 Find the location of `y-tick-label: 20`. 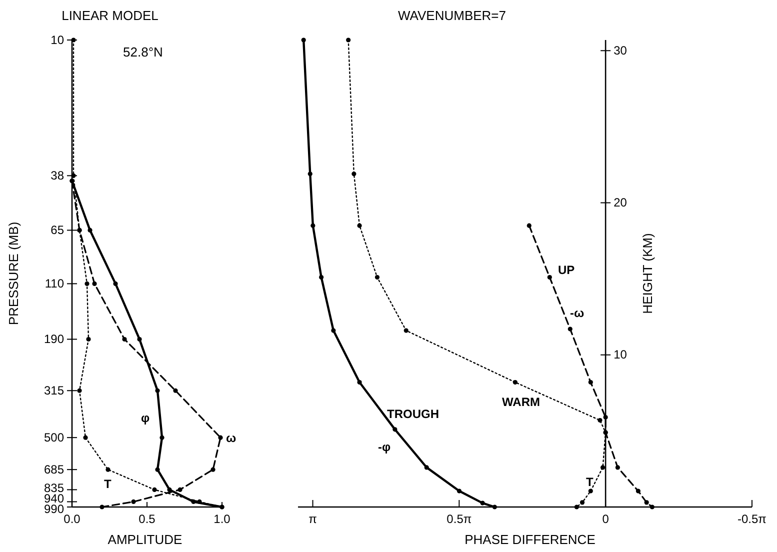

y-tick-label: 20 is located at coordinates (621, 203).